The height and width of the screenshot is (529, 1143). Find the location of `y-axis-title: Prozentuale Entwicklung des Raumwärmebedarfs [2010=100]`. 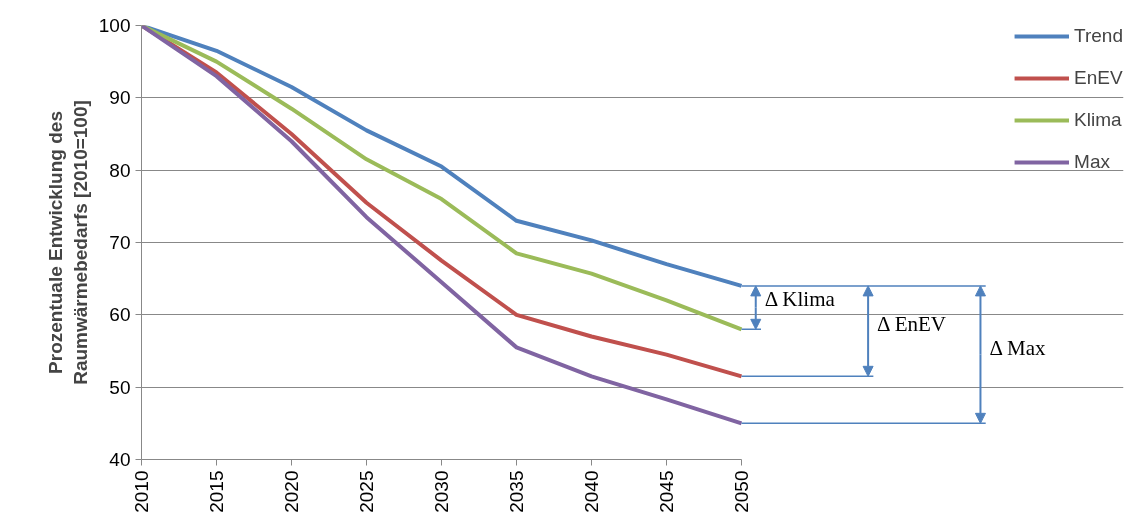

y-axis-title: Prozentuale Entwicklung des Raumwärmebedarfs [2010=100] is located at coordinates (67, 242).